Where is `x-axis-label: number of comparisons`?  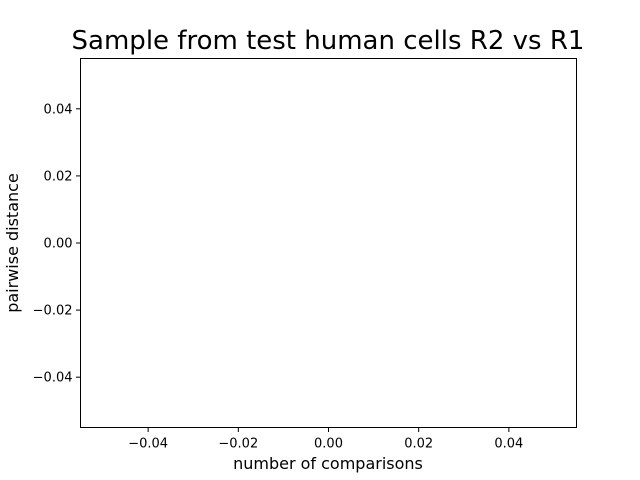 x-axis-label: number of comparisons is located at coordinates (328, 463).